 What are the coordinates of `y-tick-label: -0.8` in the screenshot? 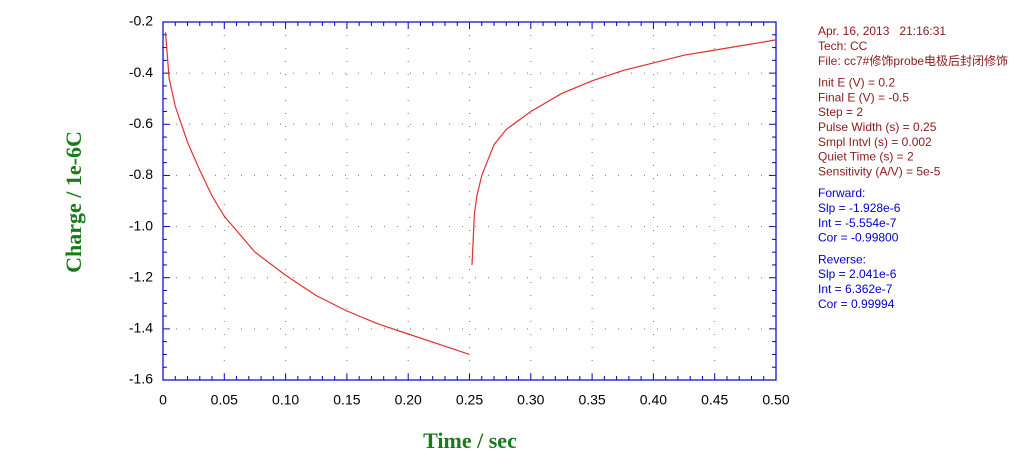 It's located at (141, 174).